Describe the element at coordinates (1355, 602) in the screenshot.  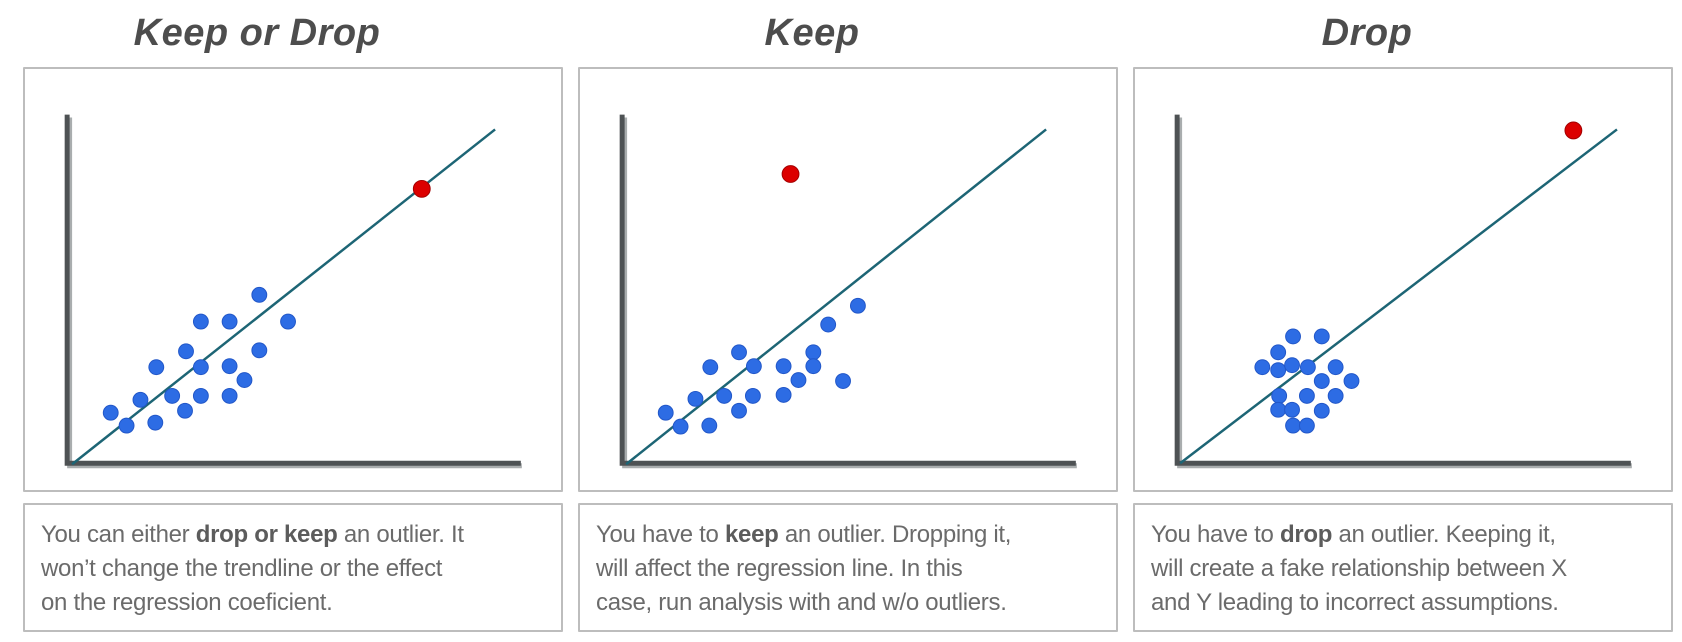
I see `description-text: and Y leading to incorrect assumptions.` at that location.